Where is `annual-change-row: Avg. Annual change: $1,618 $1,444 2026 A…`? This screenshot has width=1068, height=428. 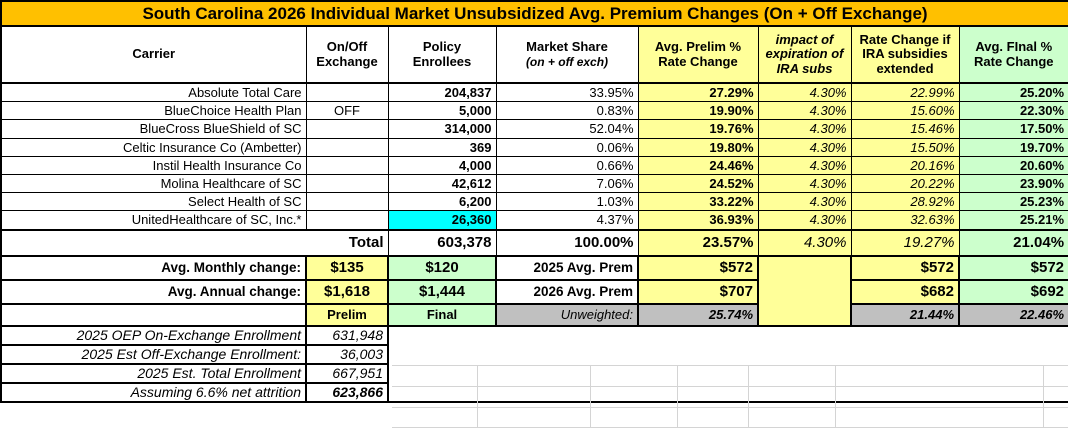
annual-change-row: Avg. Annual change: $1,618 $1,444 2026 A… is located at coordinates (534, 291).